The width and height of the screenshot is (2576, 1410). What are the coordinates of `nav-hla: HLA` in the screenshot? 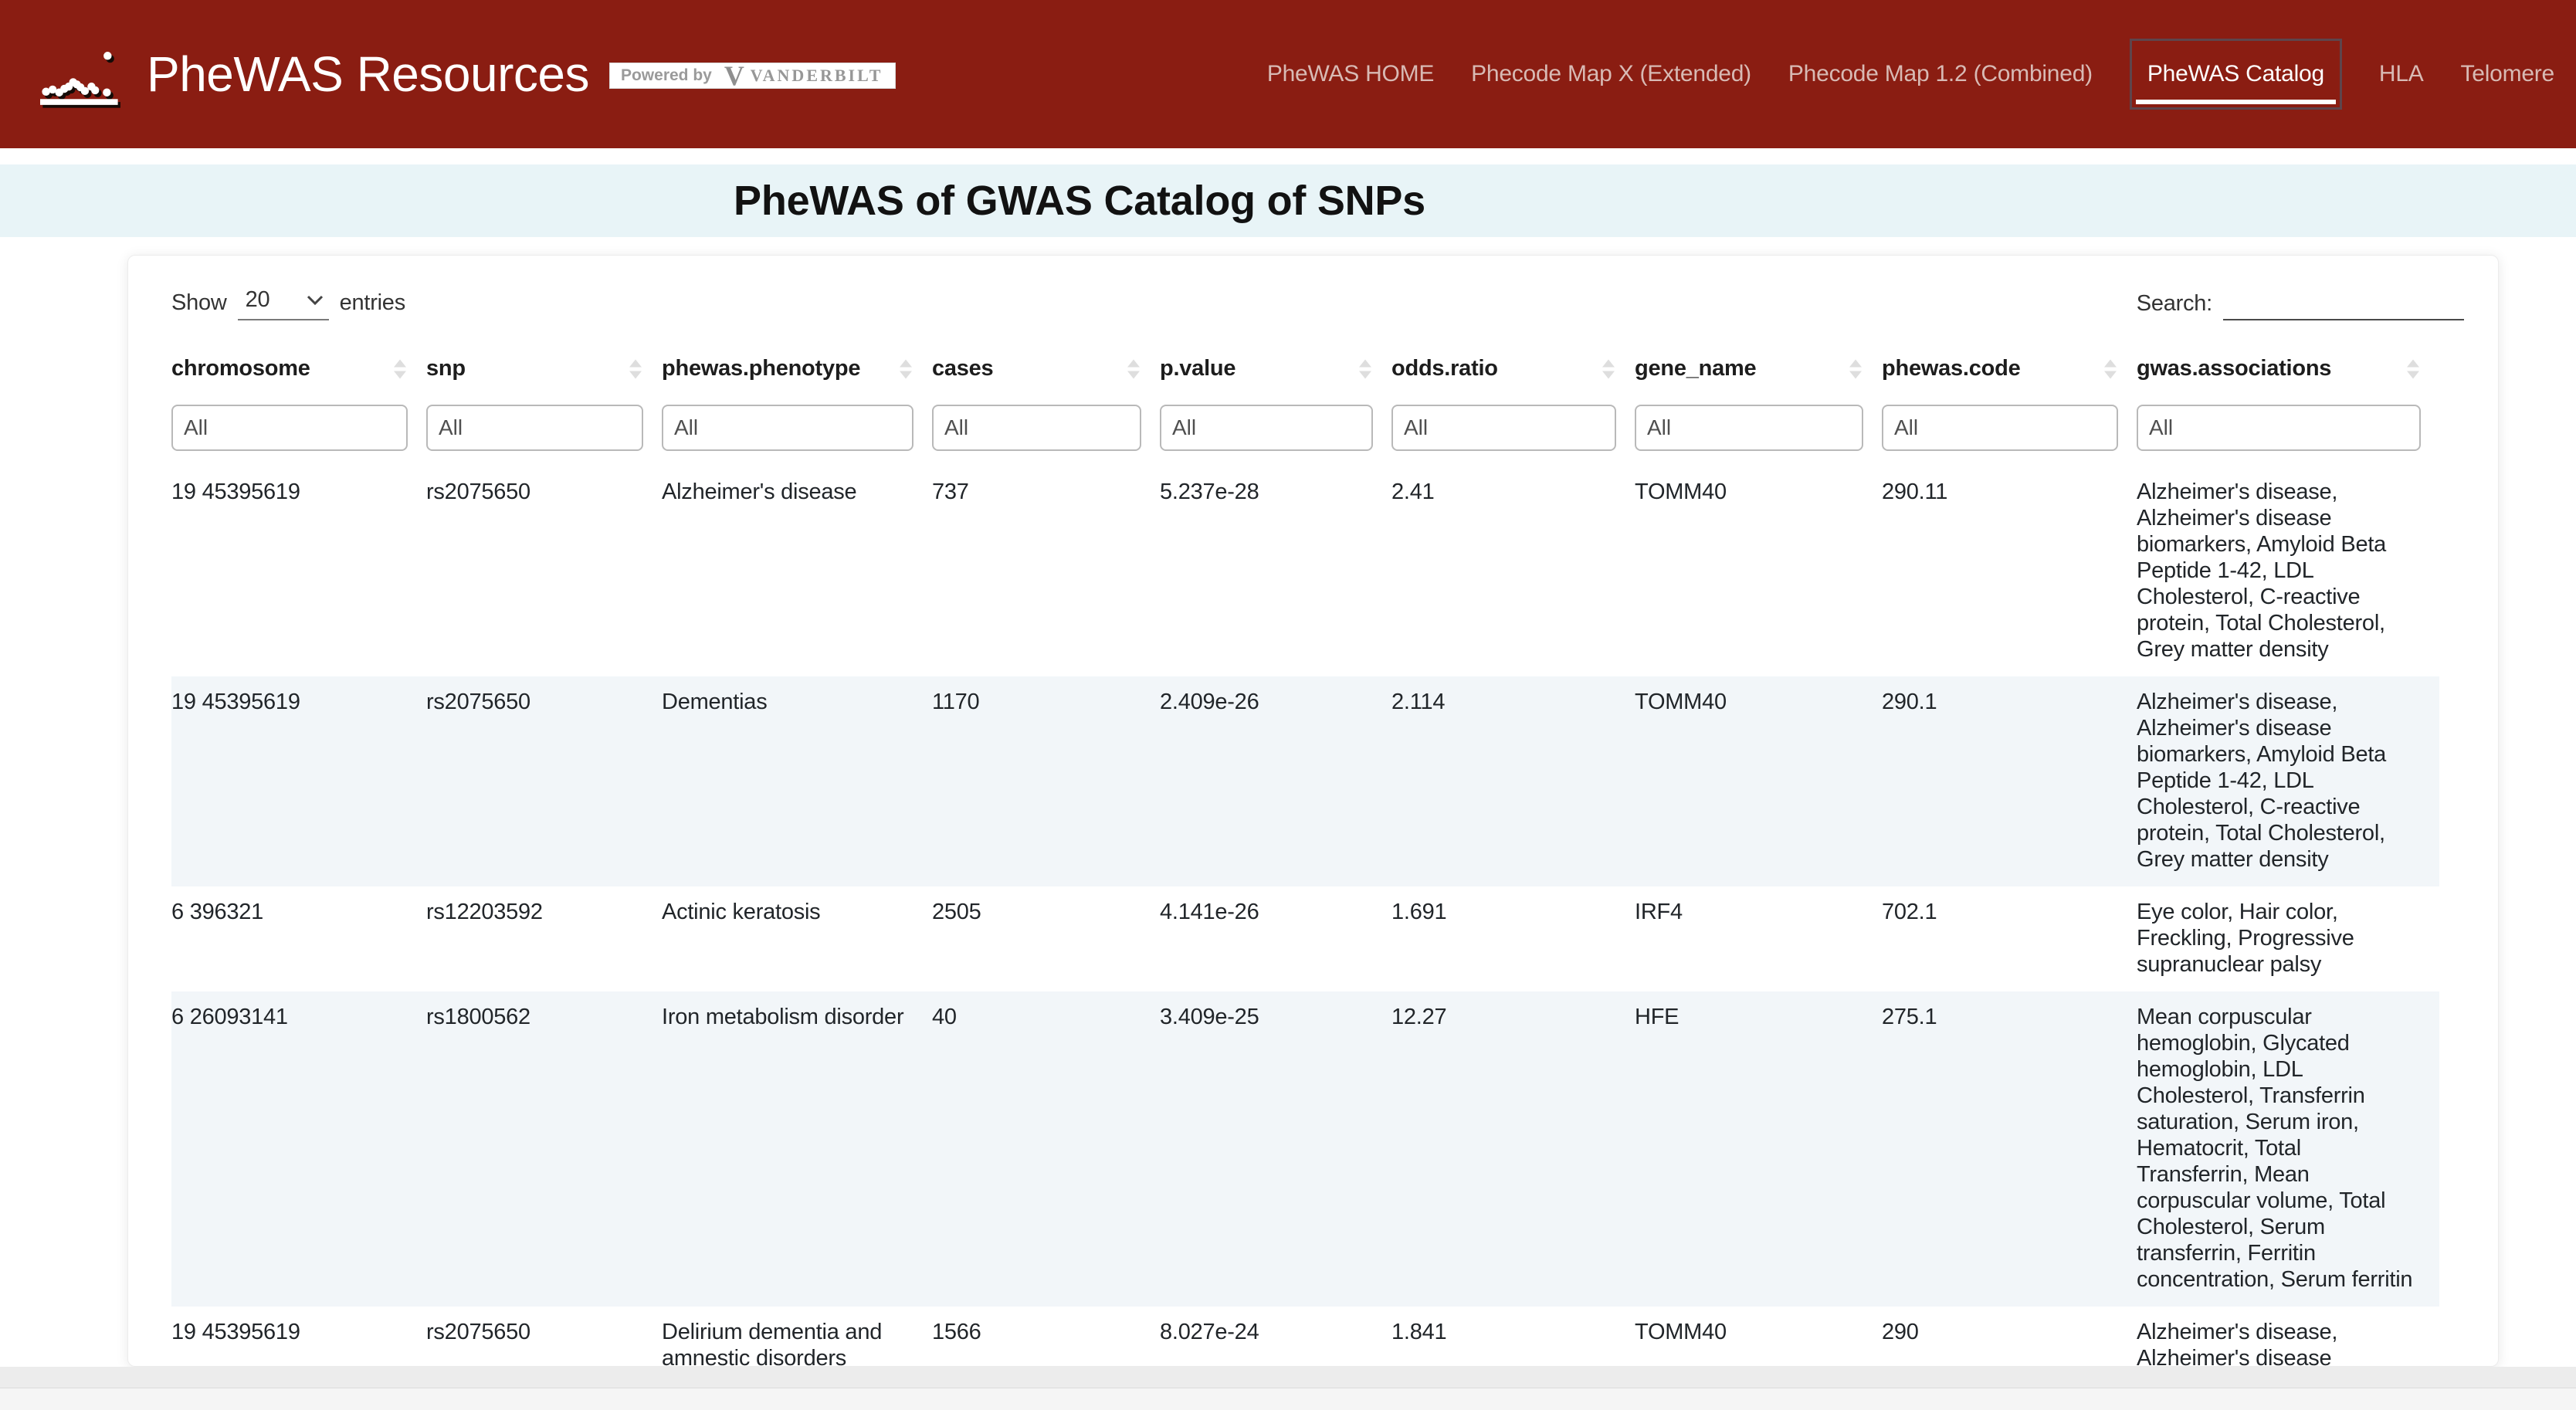 It's located at (2401, 73).